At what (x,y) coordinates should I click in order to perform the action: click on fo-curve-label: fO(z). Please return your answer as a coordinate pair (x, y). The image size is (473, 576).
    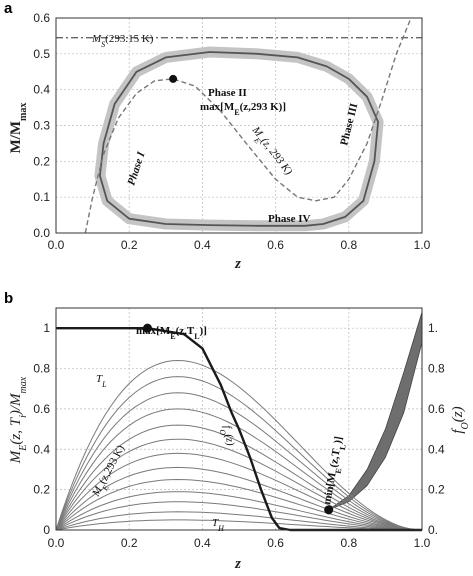
    Looking at the image, I should click on (227, 435).